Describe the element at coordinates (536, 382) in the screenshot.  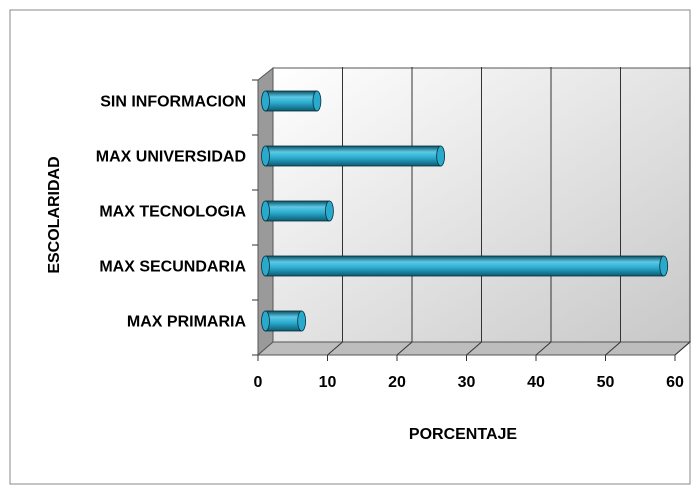
I see `x-tick-label: 40` at that location.